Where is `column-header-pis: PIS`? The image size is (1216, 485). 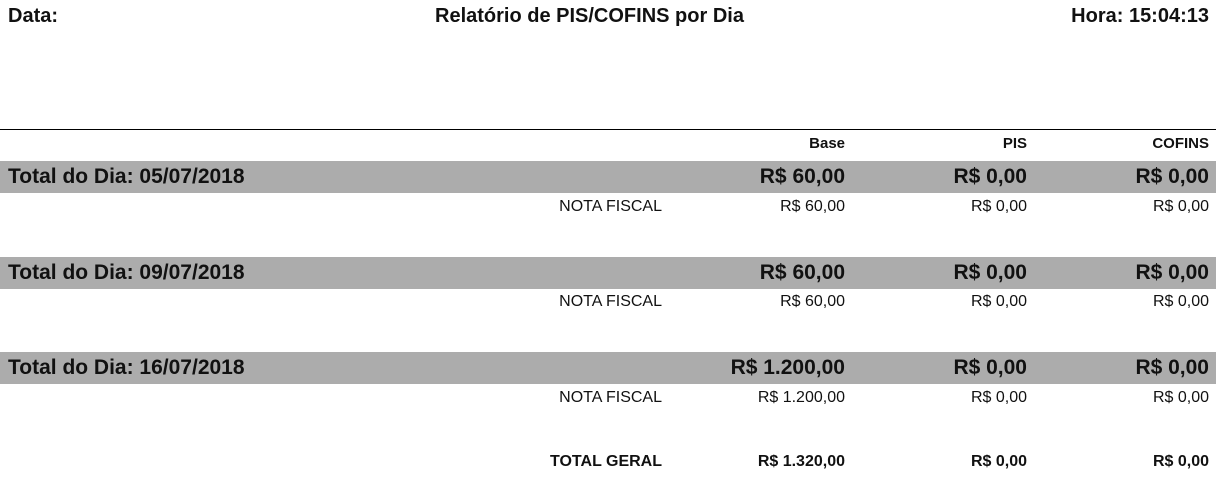 column-header-pis: PIS is located at coordinates (1014, 143).